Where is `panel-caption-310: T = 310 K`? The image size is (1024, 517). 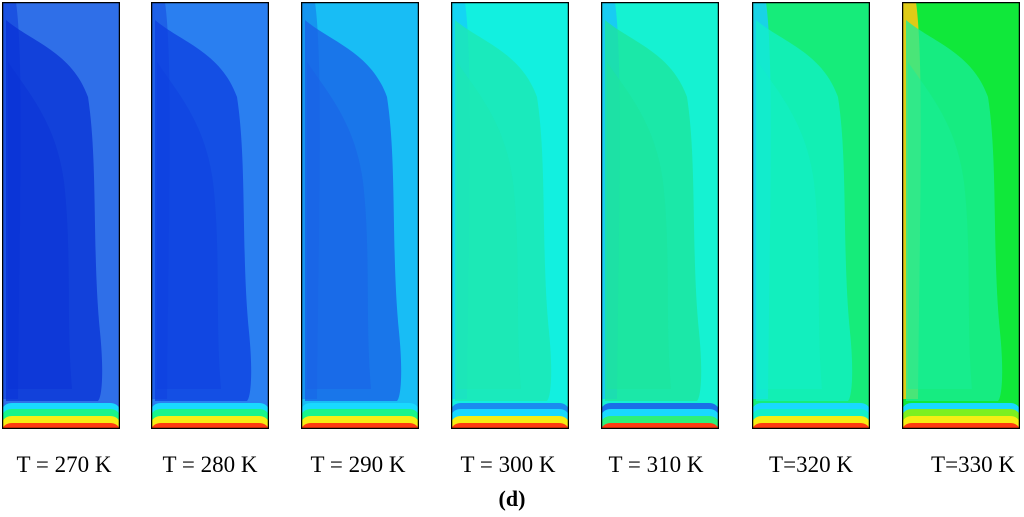 panel-caption-310: T = 310 K is located at coordinates (656, 464).